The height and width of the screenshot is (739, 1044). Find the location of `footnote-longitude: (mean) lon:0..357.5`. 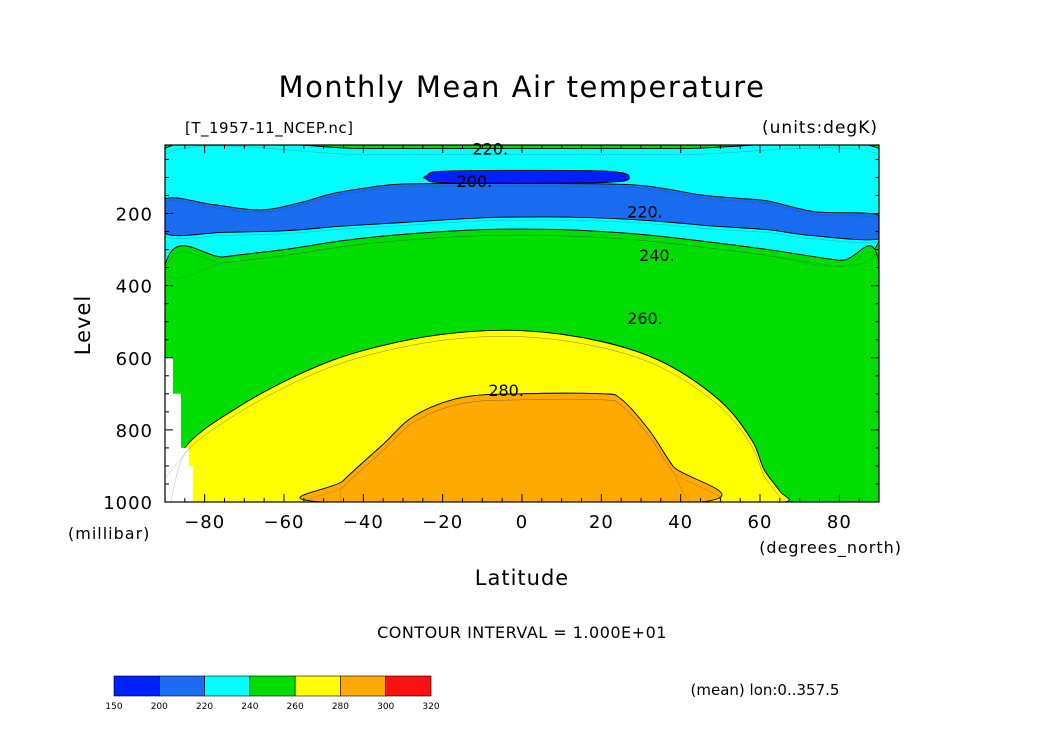

footnote-longitude: (mean) lon:0..357.5 is located at coordinates (765, 690).